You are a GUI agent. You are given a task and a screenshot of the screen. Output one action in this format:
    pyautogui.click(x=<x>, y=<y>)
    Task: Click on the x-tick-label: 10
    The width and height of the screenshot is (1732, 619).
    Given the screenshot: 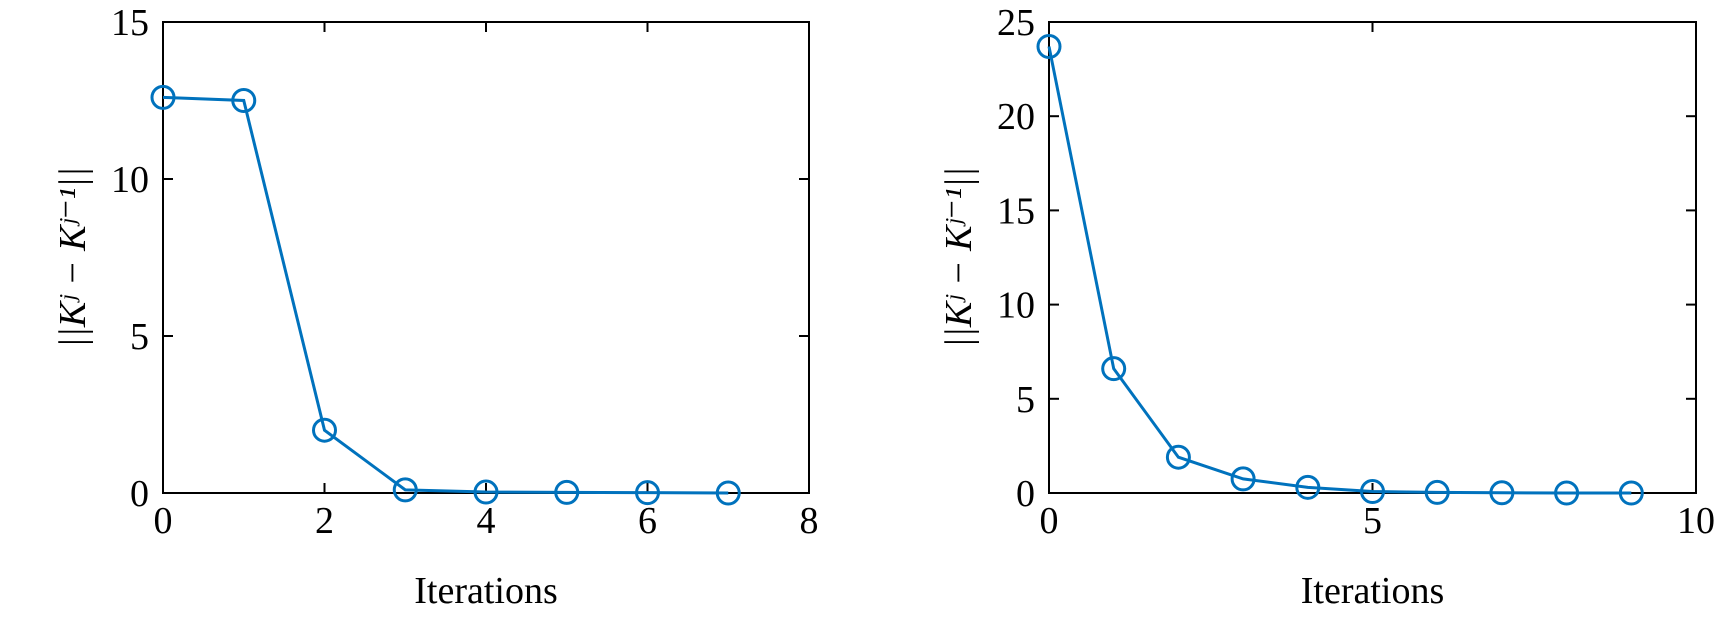 What is the action you would take?
    pyautogui.click(x=1696, y=521)
    